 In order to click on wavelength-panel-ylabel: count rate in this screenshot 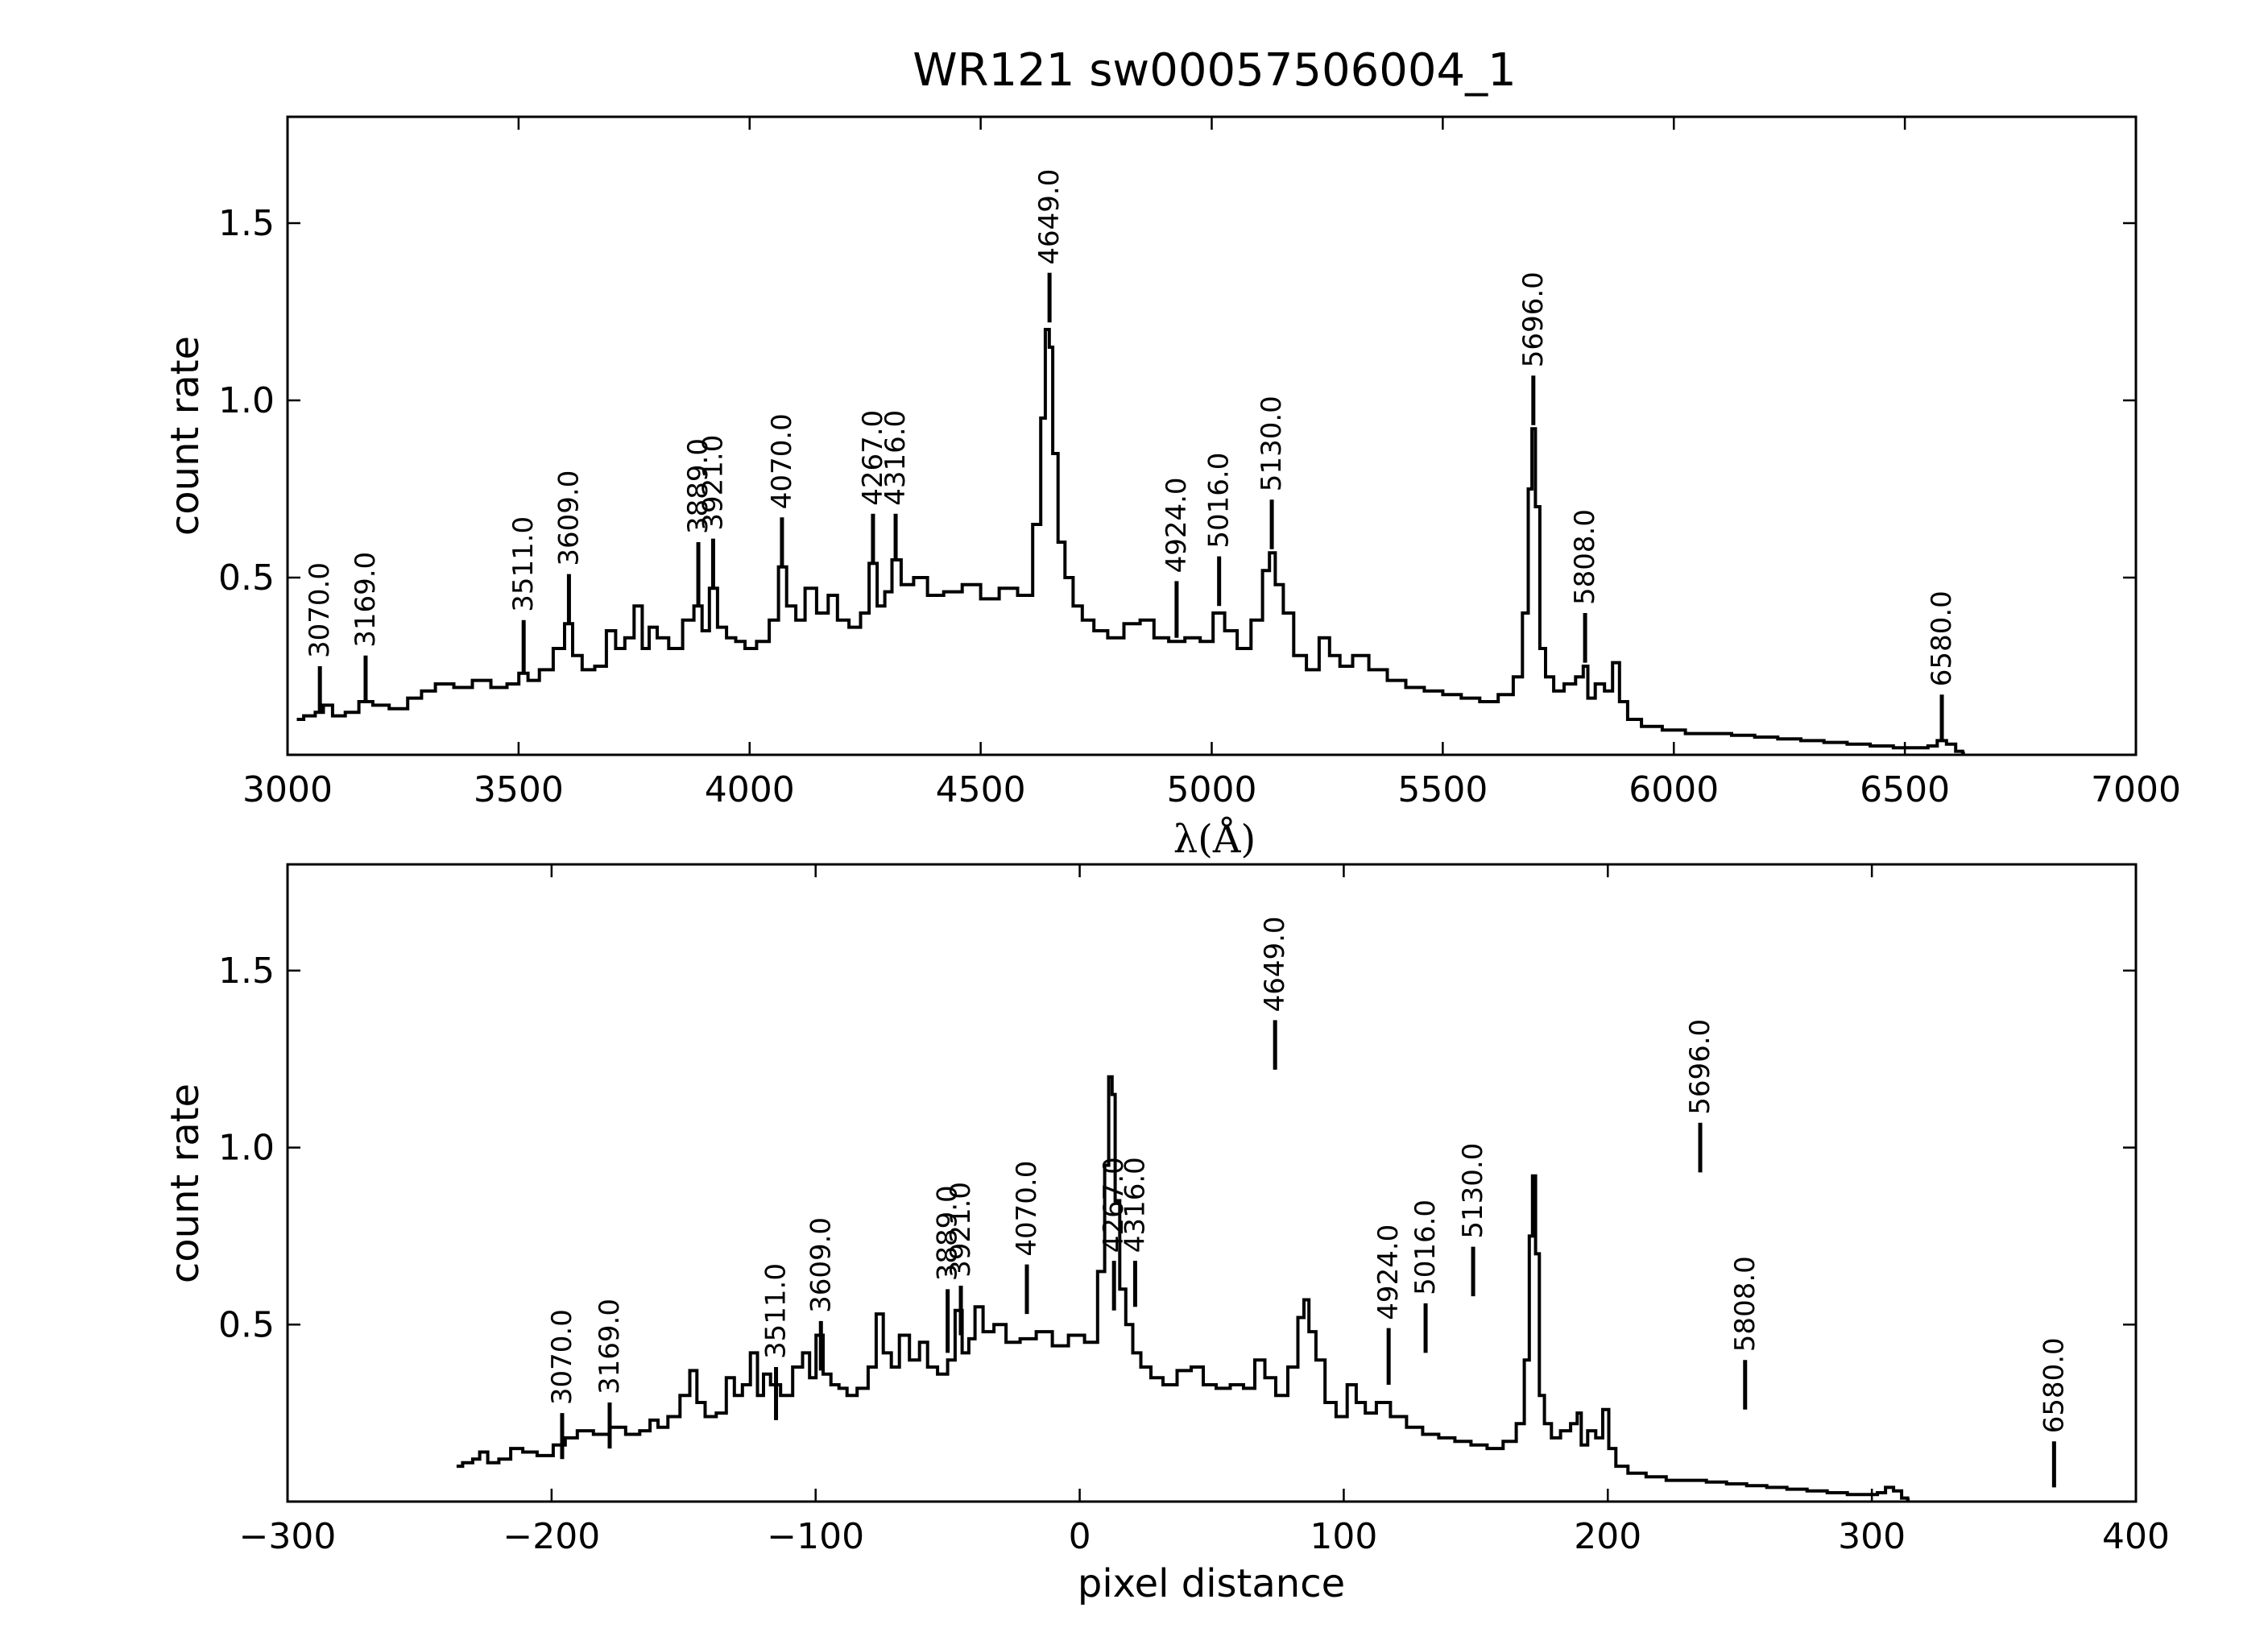, I will do `click(185, 436)`.